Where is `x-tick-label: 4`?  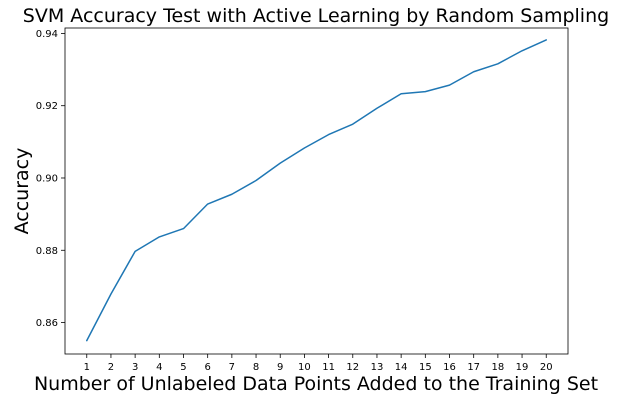 x-tick-label: 4 is located at coordinates (159, 367).